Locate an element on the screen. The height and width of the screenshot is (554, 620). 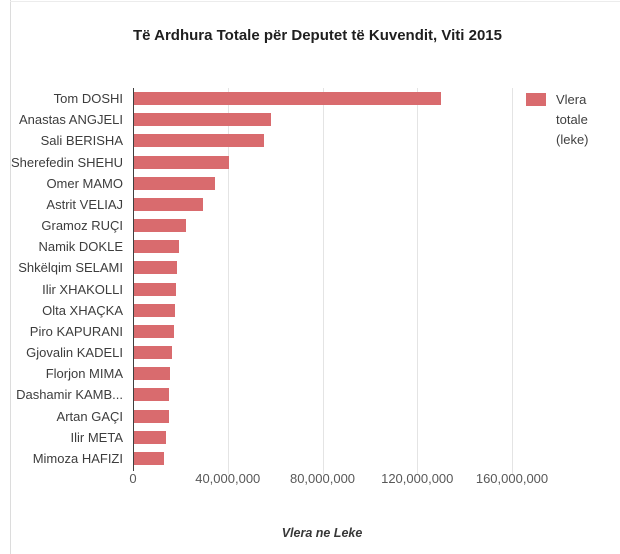
y-axis-label: Florjon MIMA is located at coordinates (84, 374).